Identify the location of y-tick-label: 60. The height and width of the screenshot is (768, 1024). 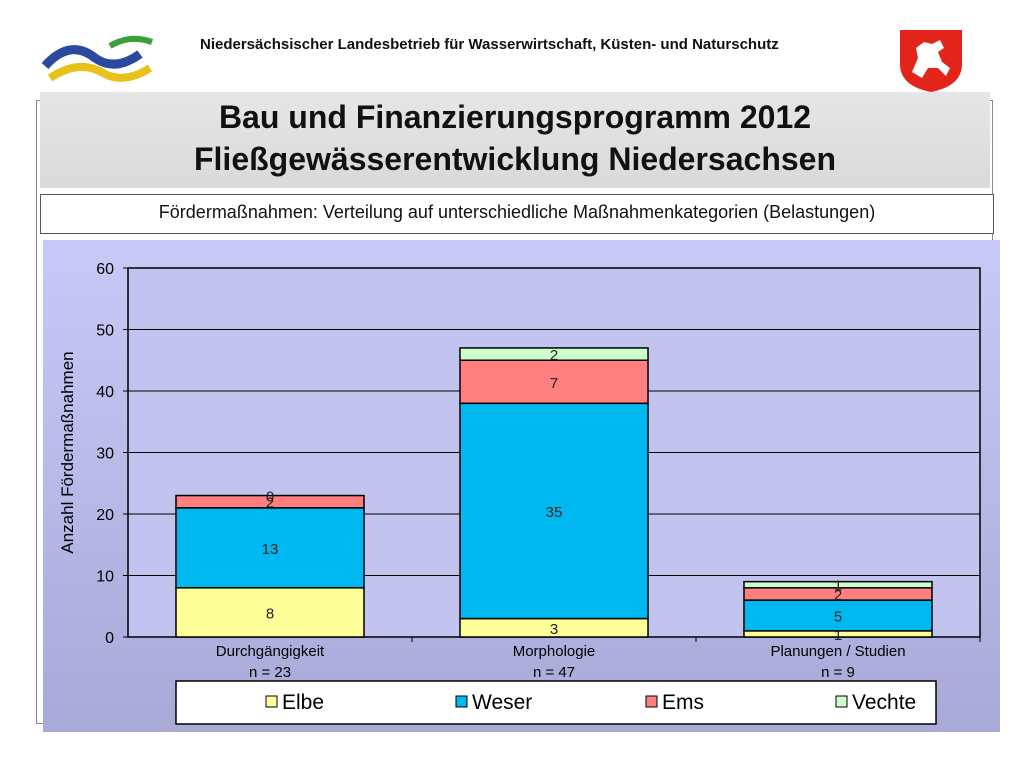
(105, 269).